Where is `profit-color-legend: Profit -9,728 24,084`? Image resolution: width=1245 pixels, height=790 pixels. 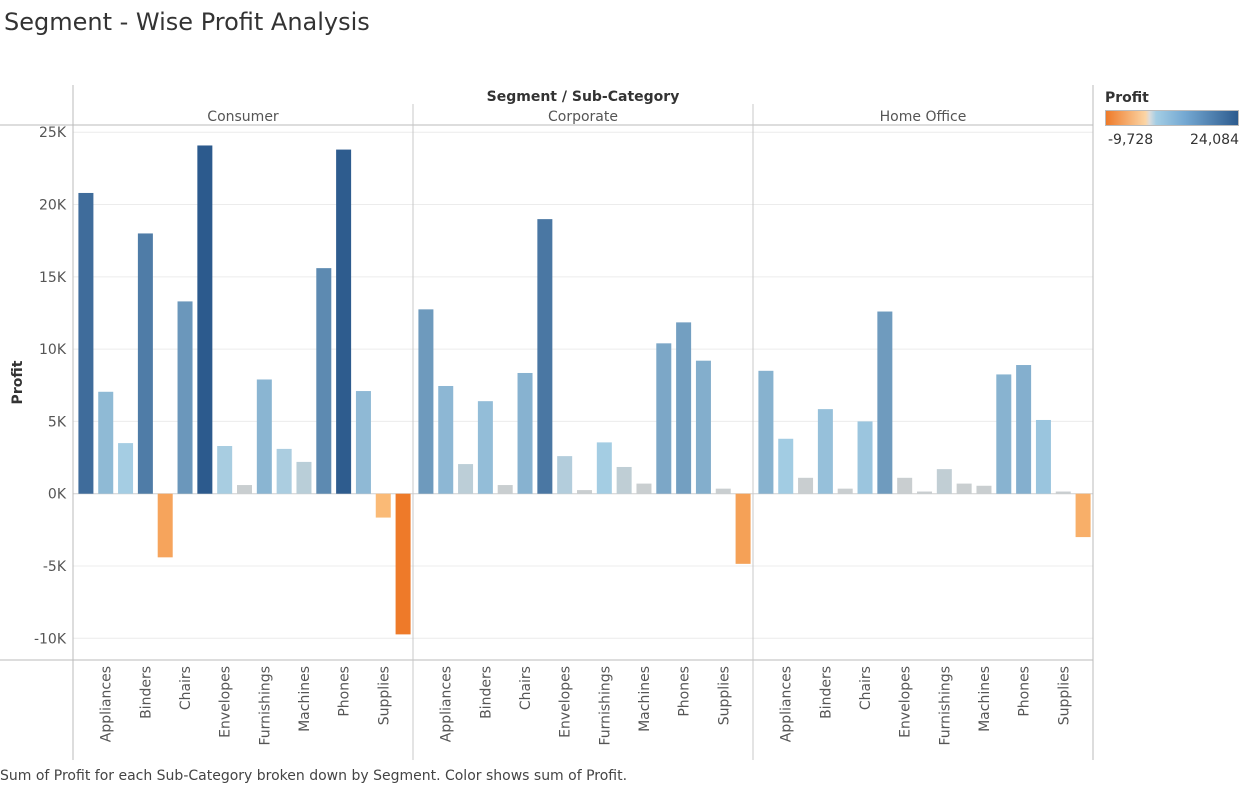
profit-color-legend: Profit -9,728 24,084 is located at coordinates (1174, 119).